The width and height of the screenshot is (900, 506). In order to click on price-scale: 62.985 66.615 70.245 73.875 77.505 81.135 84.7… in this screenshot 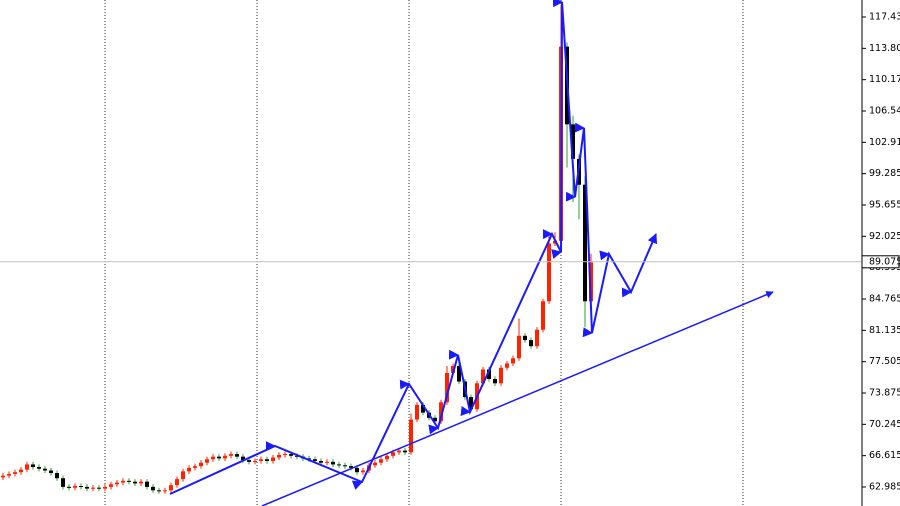, I will do `click(881, 252)`.